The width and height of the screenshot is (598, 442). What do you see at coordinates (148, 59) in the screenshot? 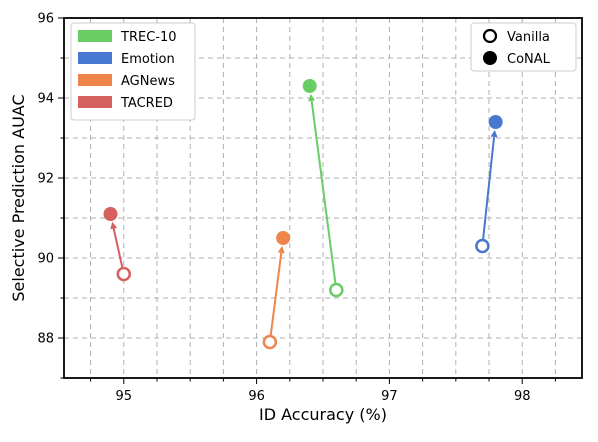
I see `legend-label-emotion: Emotion` at bounding box center [148, 59].